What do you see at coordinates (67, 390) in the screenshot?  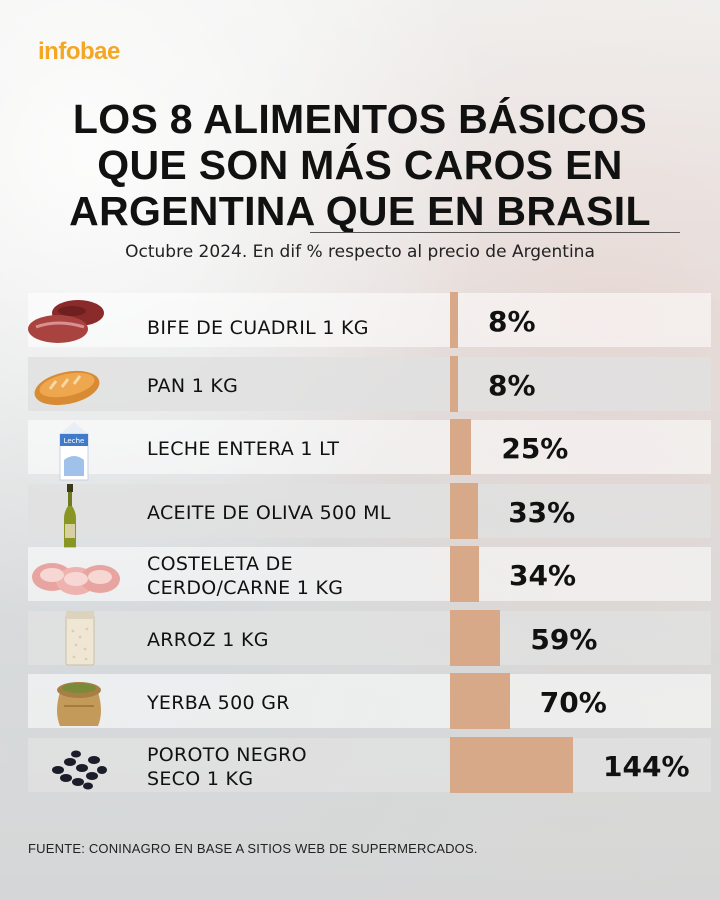 I see `bread-icon` at bounding box center [67, 390].